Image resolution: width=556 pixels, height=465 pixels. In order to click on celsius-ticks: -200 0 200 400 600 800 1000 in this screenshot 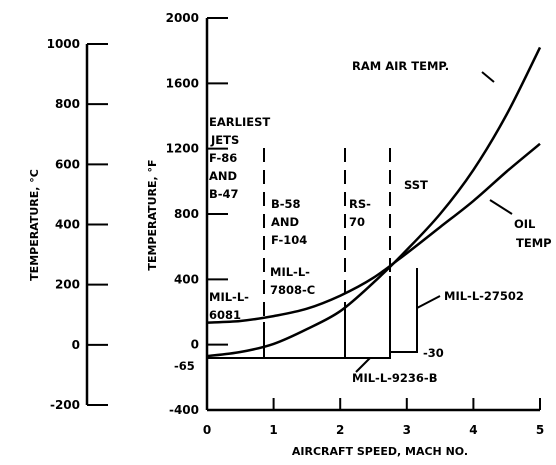, I will do `click(77, 224)`.